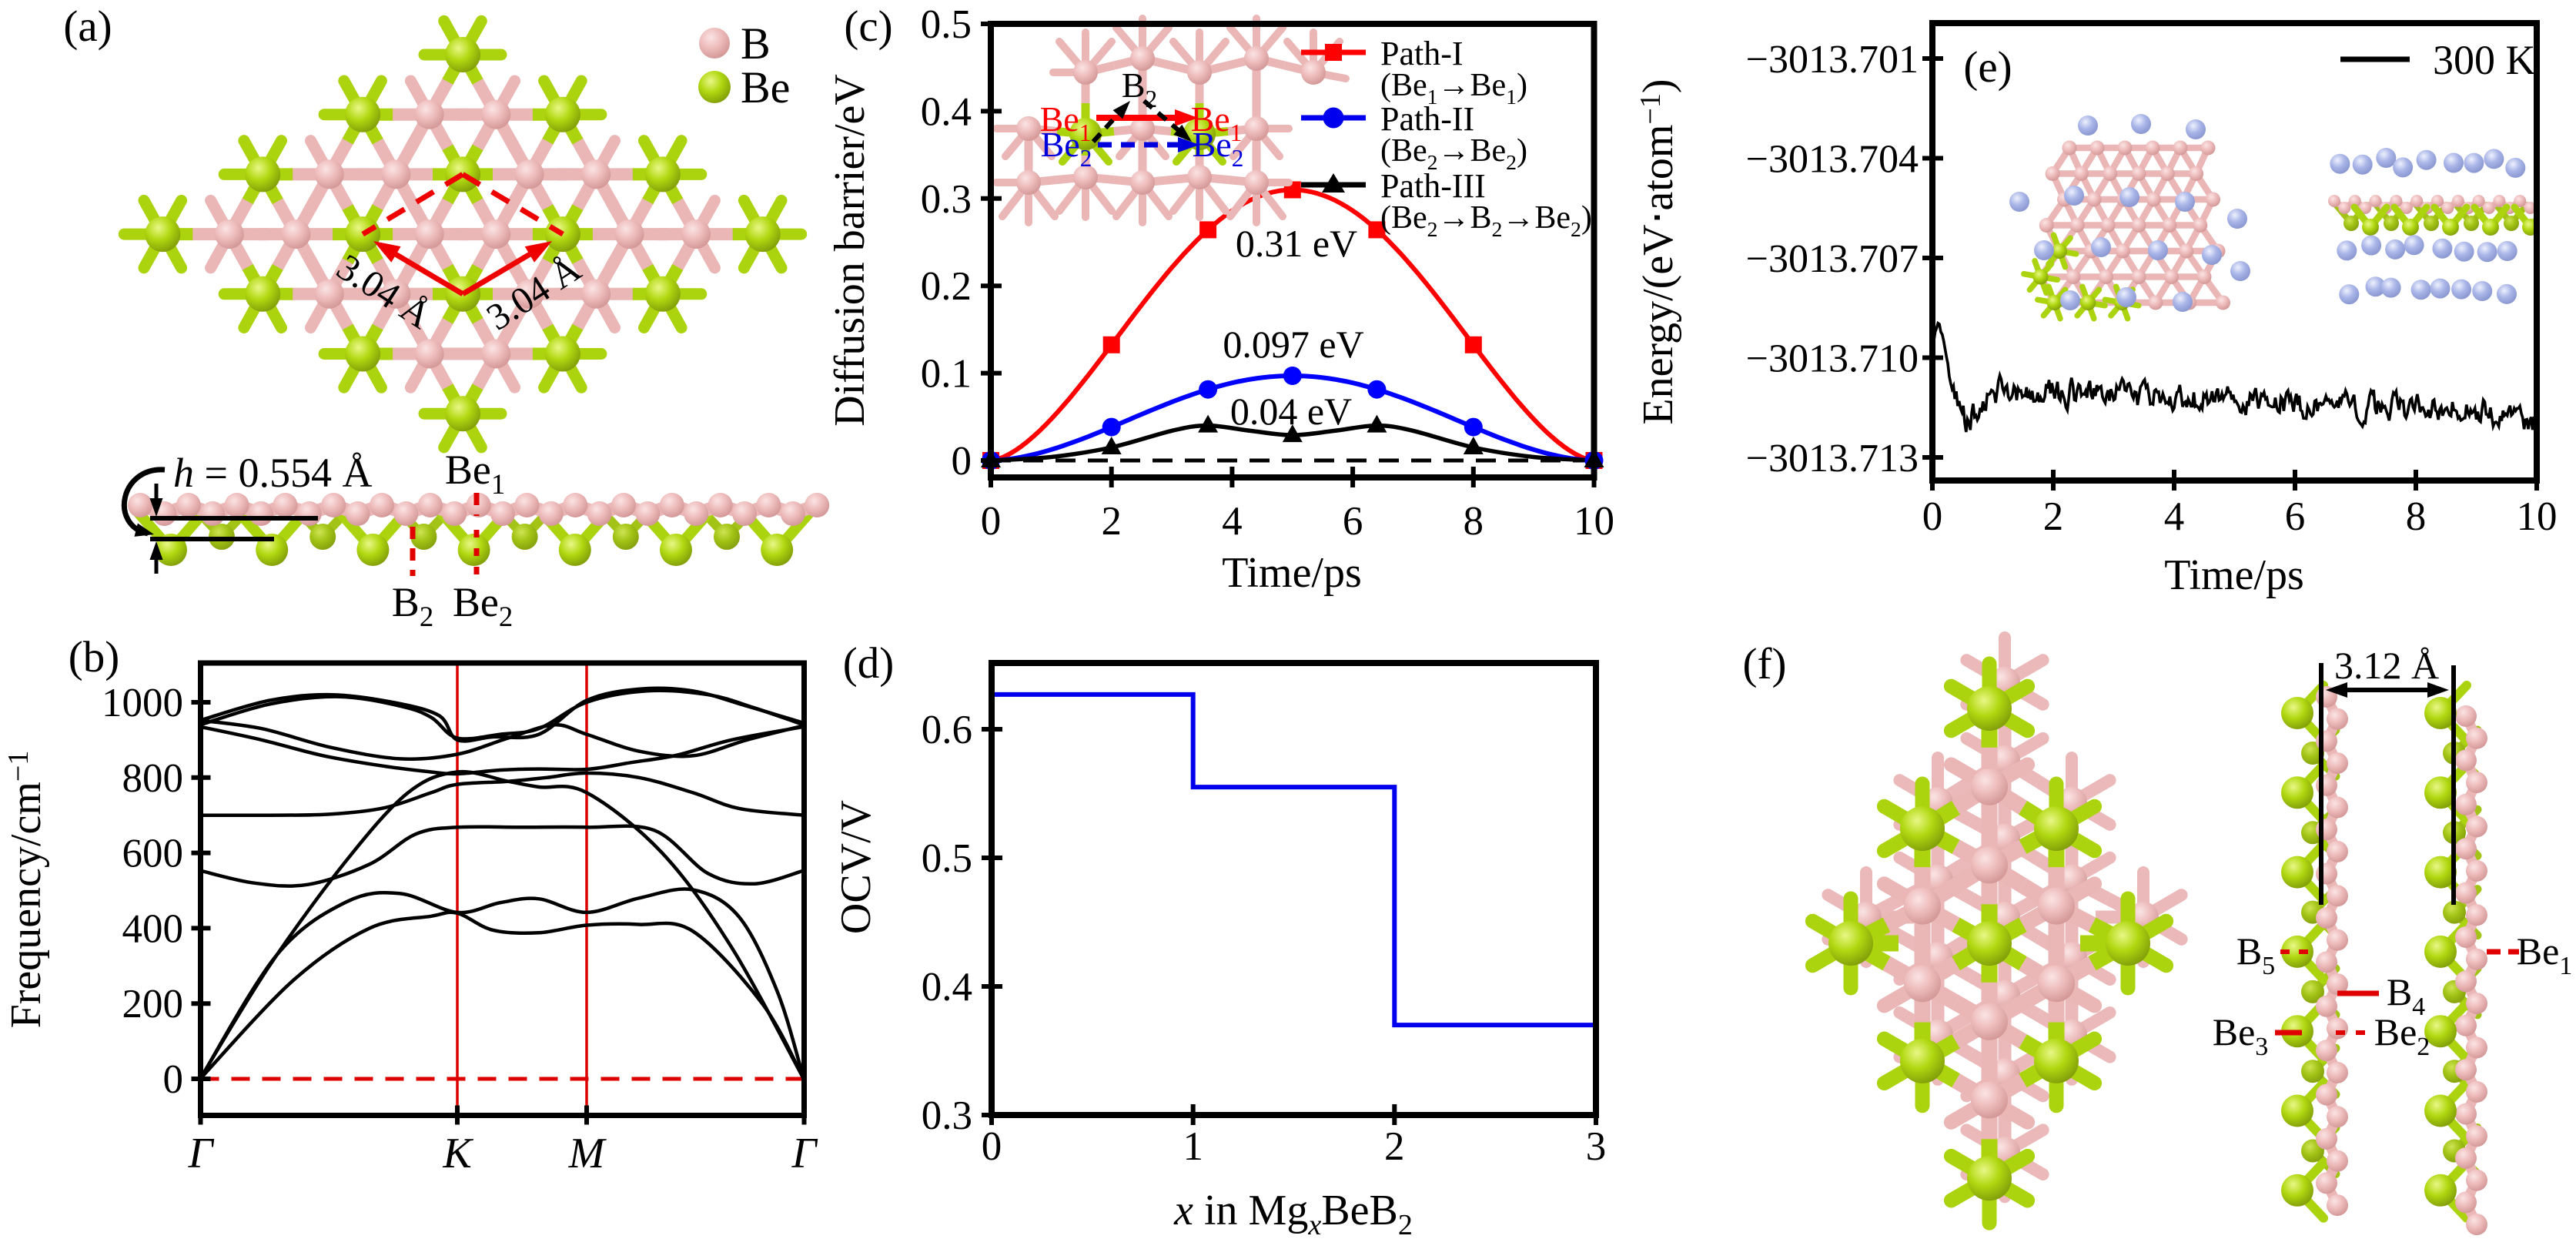 This screenshot has height=1239, width=2576. Describe the element at coordinates (2387, 665) in the screenshot. I see `svg-text: 3.12 Å` at that location.